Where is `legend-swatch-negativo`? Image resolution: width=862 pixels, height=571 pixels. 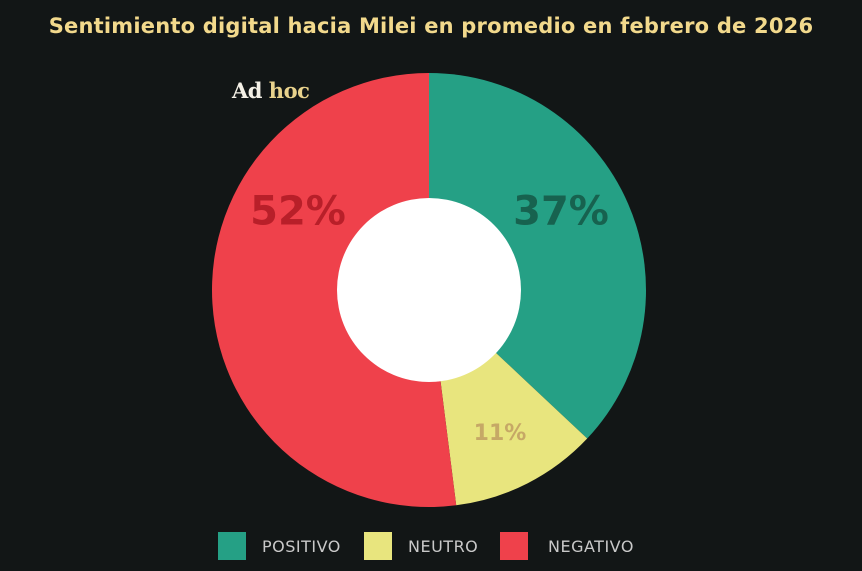
legend-swatch-negativo is located at coordinates (514, 546).